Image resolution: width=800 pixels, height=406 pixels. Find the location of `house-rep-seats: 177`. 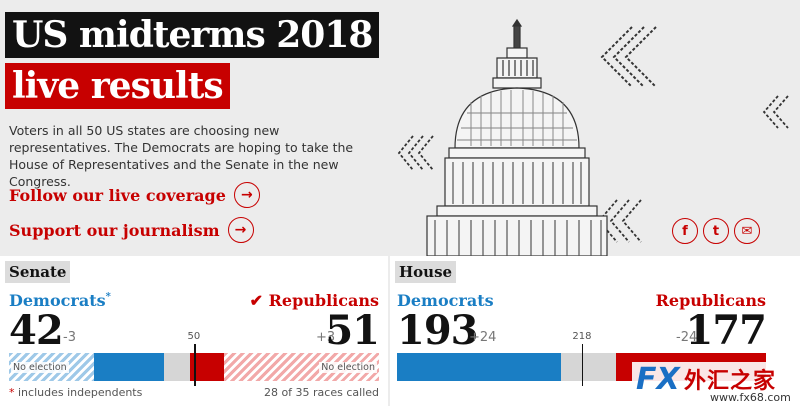

house-rep-seats: 177 is located at coordinates (726, 330).